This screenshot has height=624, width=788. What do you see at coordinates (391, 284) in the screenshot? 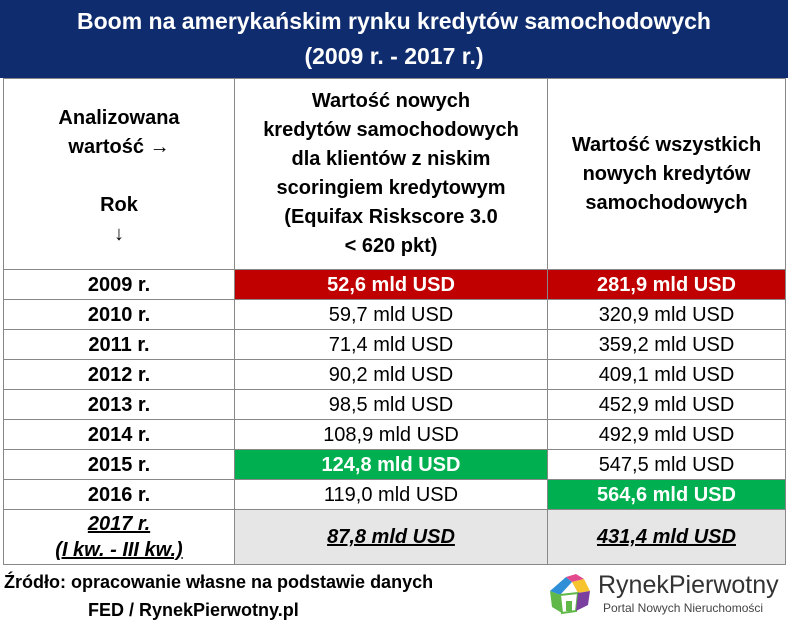
I see `subprime-min-cell: 52,6 mld USD` at bounding box center [391, 284].